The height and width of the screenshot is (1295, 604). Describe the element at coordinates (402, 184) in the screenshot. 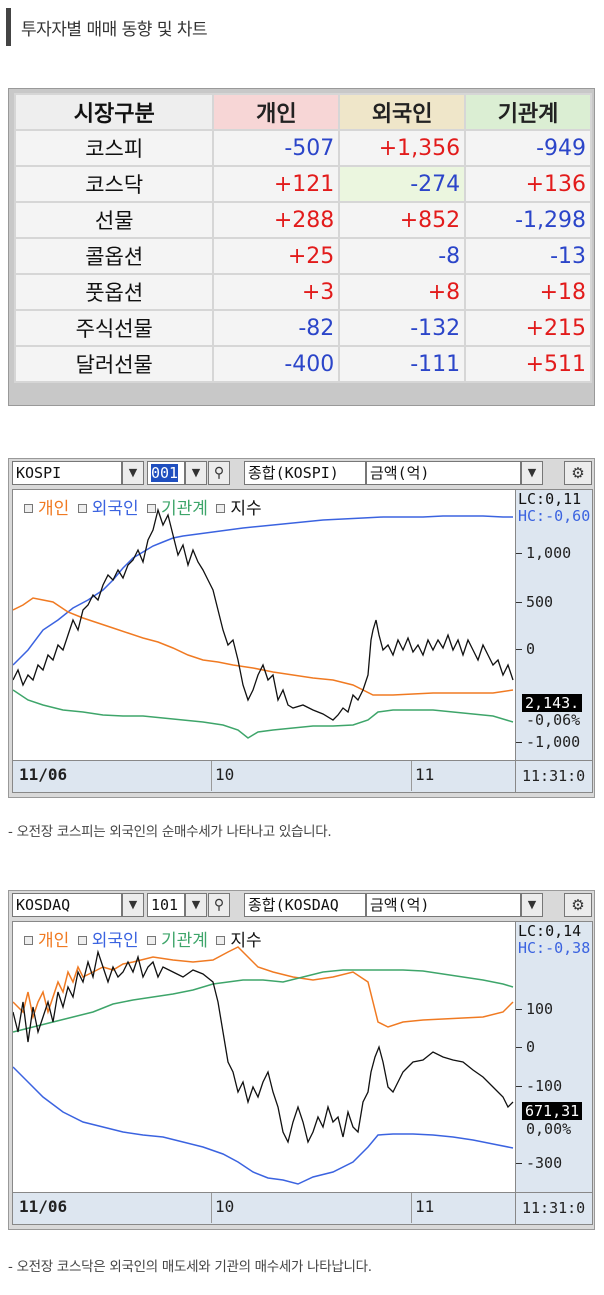

I see `cell-foreign: -274` at that location.